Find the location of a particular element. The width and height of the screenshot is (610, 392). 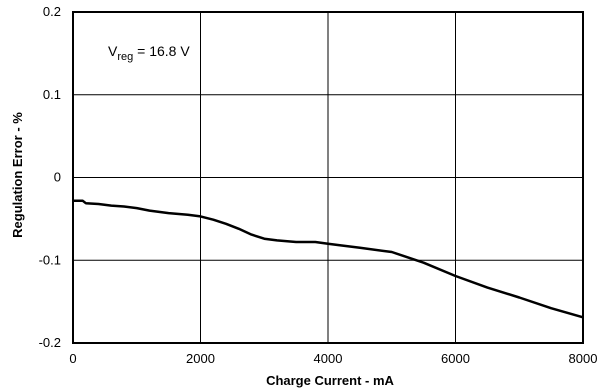

y-tick-labels: 0.2 0.1 0 -0.1 -0.2 is located at coordinates (50, 177).